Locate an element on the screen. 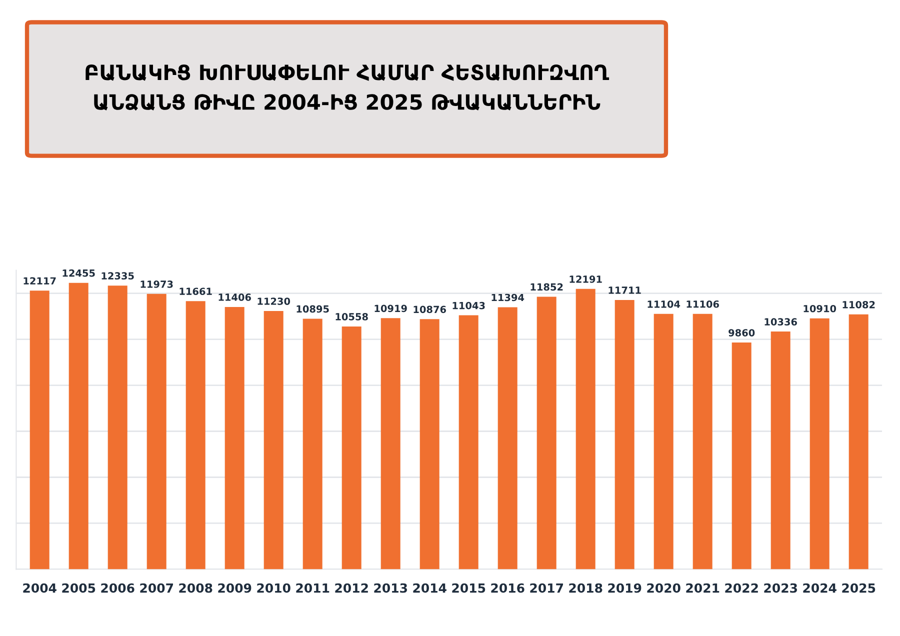 Image resolution: width=900 pixels, height=636 pixels. x-tick-label: 2016 is located at coordinates (507, 588).